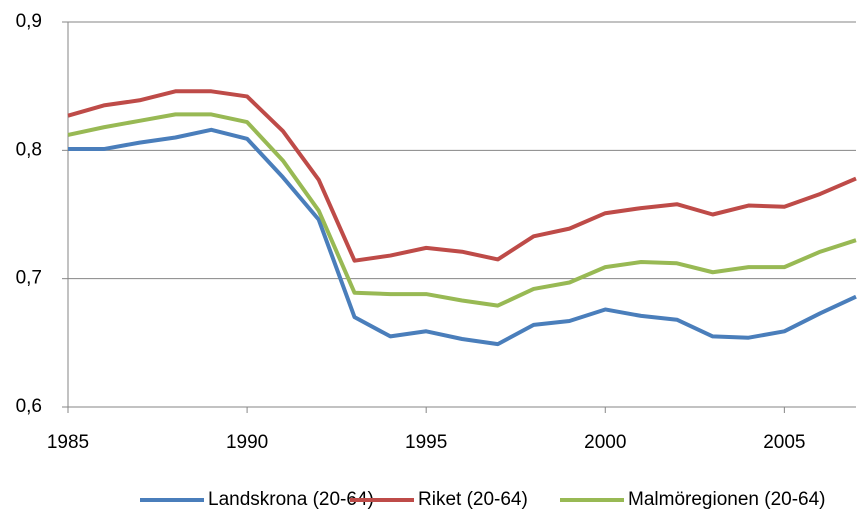 This screenshot has height=528, width=858. What do you see at coordinates (426, 442) in the screenshot?
I see `x-tick-label: 1995` at bounding box center [426, 442].